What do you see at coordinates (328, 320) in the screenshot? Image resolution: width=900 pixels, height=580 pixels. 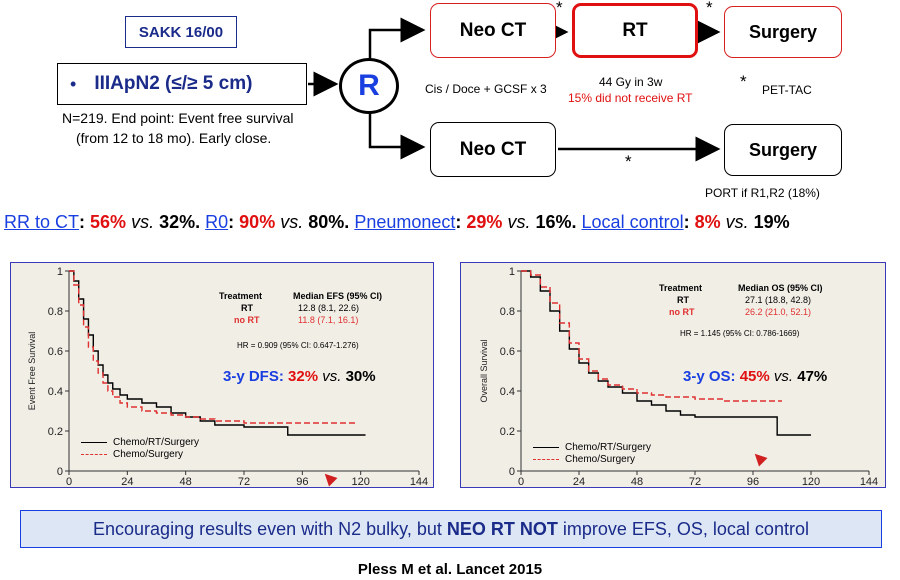 I see `efs-row-nort-value: 11.8 (7.1, 16.1)` at bounding box center [328, 320].